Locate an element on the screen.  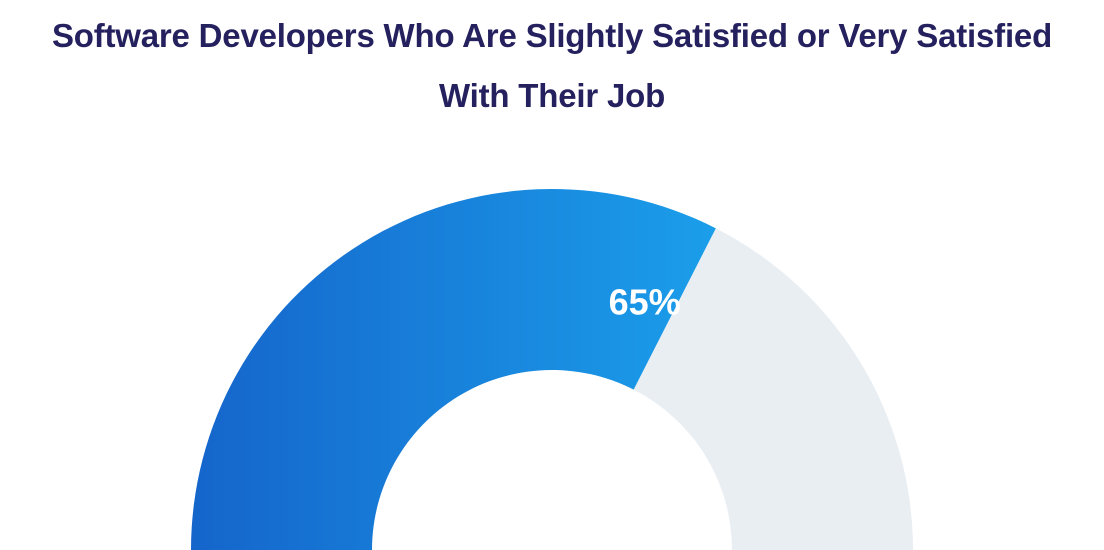
slice-label-0: 65% is located at coordinates (645, 301).